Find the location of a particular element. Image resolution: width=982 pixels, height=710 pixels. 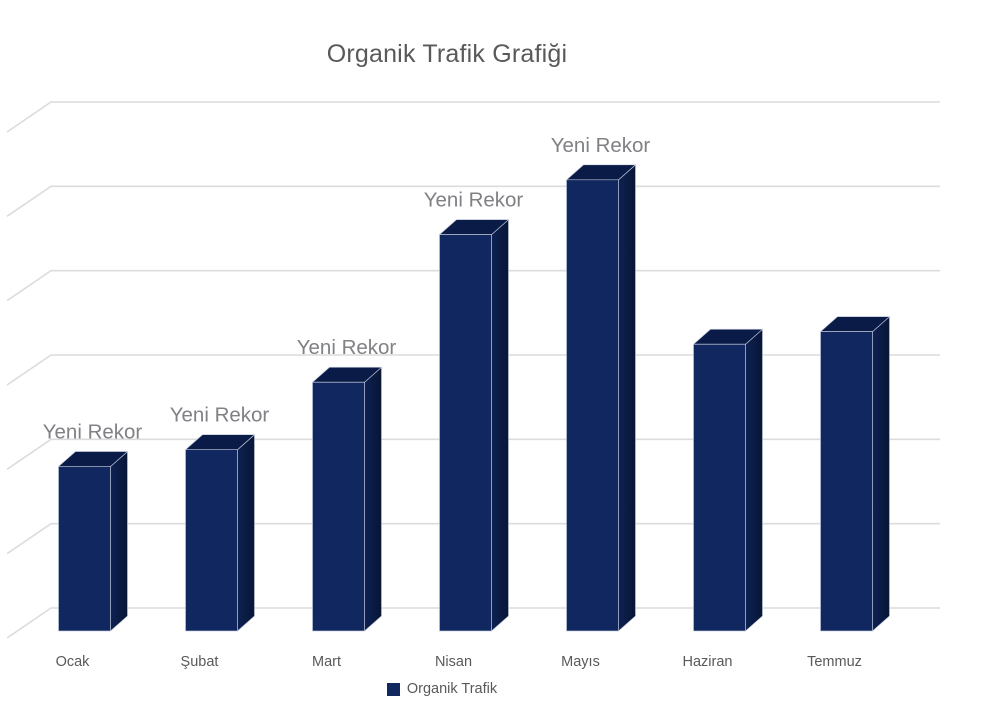

legend: Organik Trafik is located at coordinates (442, 689).